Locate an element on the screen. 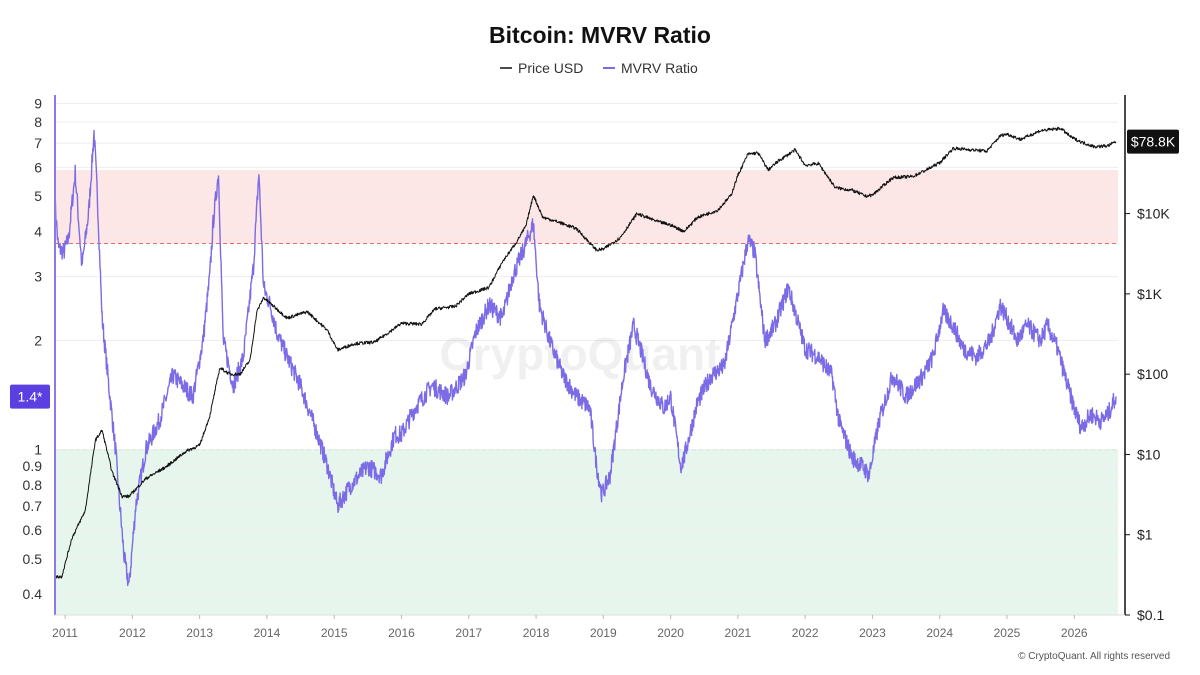 This screenshot has height=675, width=1200. right-tick-label: $10K is located at coordinates (1153, 214).